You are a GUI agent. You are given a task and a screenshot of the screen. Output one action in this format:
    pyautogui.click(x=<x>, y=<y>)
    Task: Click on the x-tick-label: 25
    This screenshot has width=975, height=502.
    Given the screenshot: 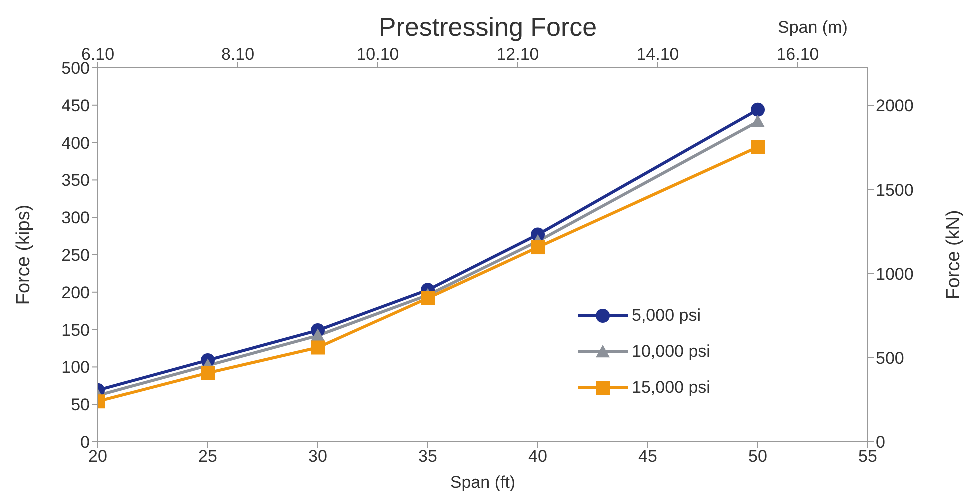 What is the action you would take?
    pyautogui.click(x=208, y=456)
    